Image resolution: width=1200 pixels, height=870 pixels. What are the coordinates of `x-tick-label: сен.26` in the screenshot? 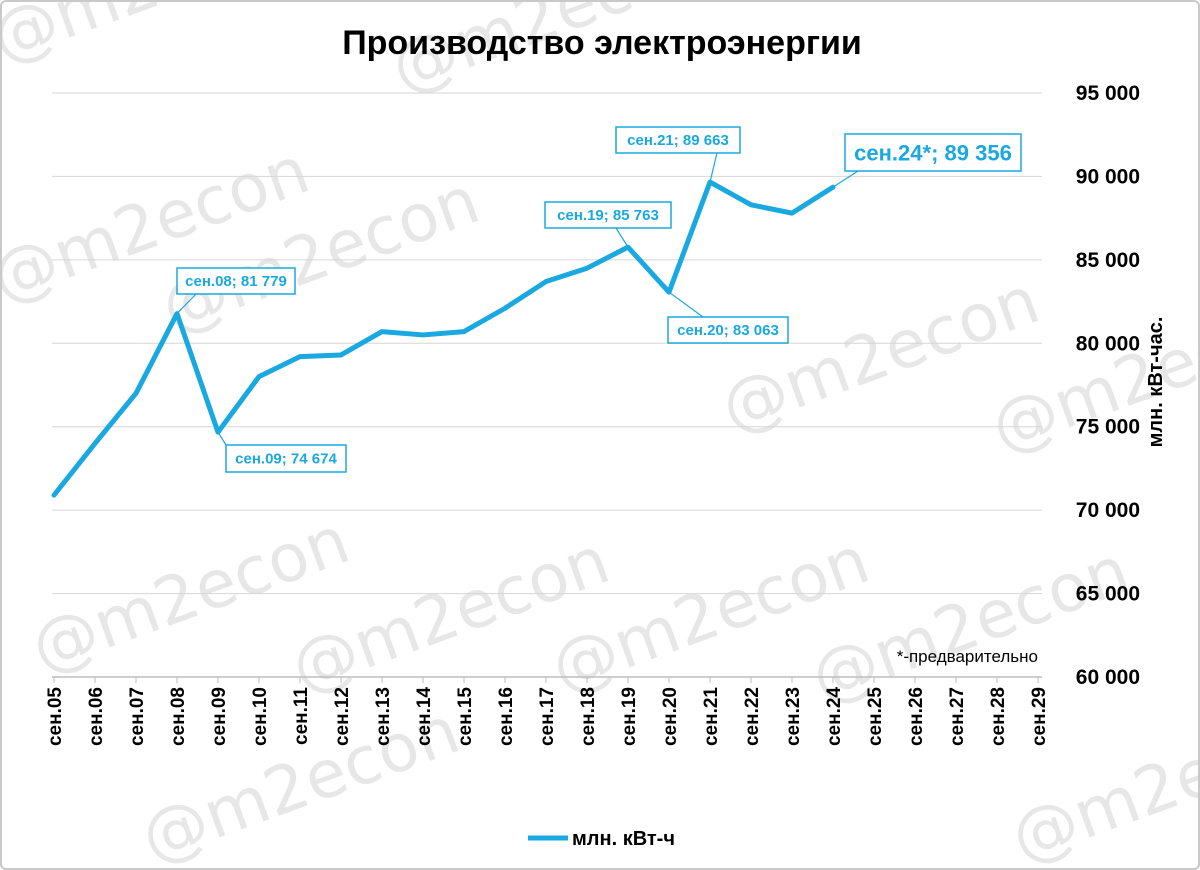 It's located at (916, 716).